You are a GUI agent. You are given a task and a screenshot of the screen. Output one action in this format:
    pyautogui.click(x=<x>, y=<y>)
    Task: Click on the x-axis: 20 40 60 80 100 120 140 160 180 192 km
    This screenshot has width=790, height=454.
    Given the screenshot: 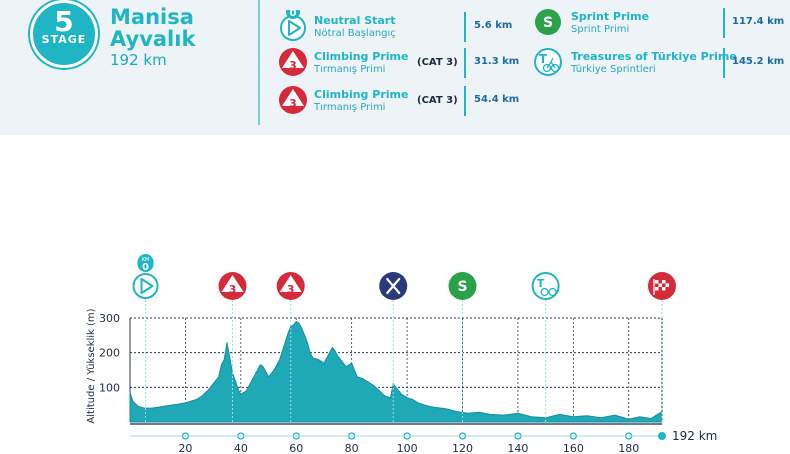 What is the action you would take?
    pyautogui.click(x=423, y=438)
    